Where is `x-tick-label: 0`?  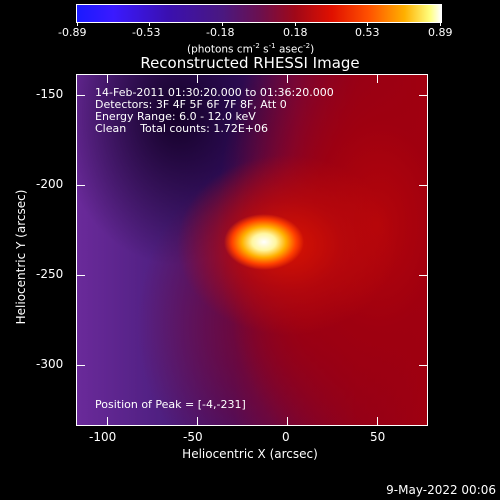
x-tick-label: 0 is located at coordinates (286, 437).